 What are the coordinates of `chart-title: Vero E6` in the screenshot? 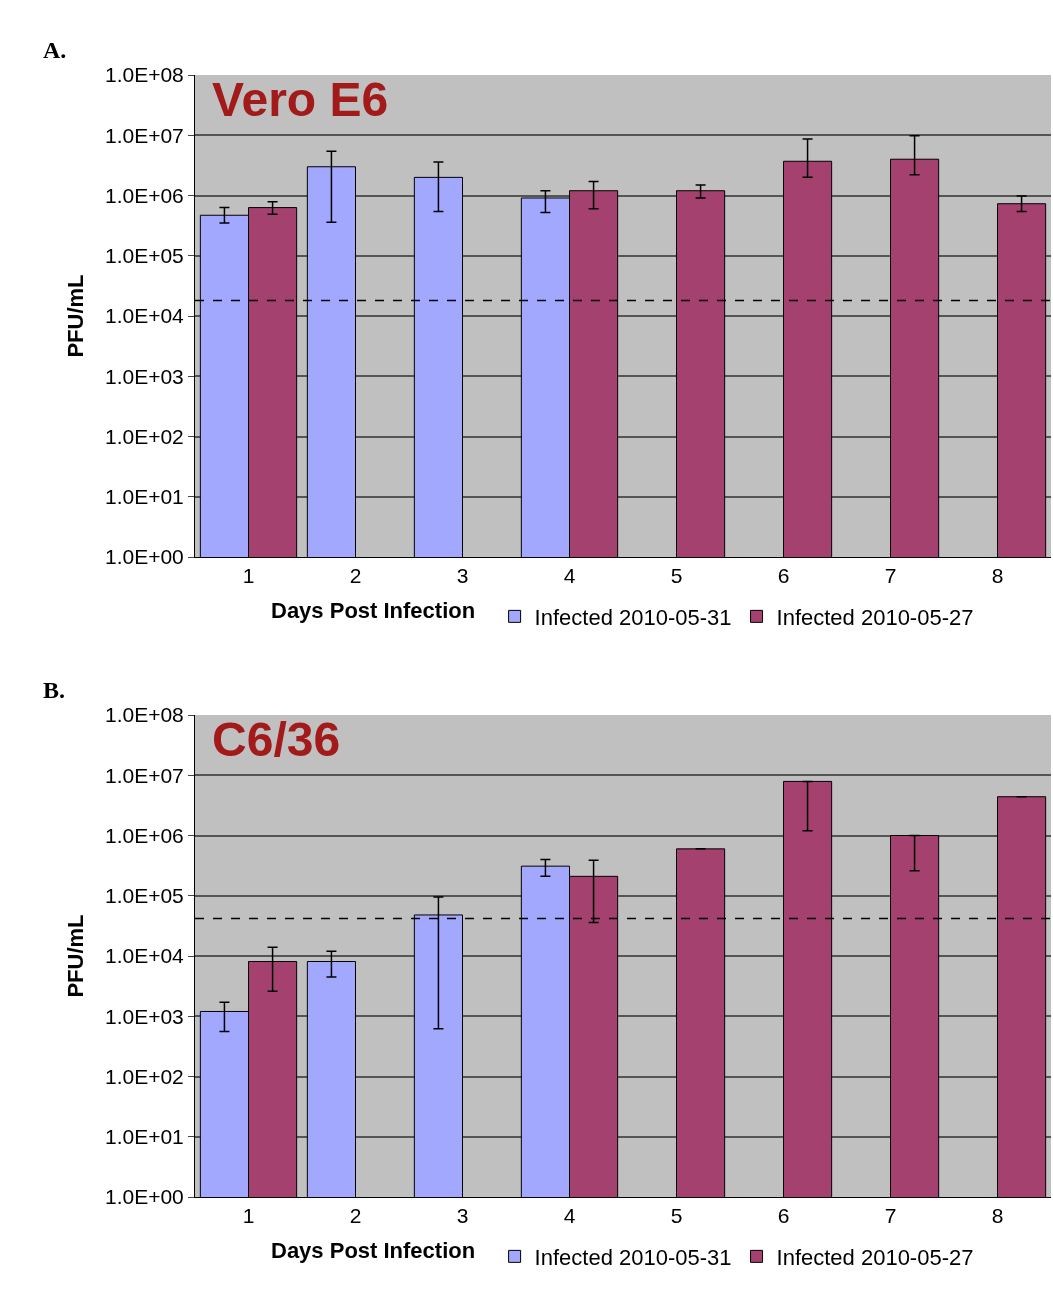 It's located at (300, 99).